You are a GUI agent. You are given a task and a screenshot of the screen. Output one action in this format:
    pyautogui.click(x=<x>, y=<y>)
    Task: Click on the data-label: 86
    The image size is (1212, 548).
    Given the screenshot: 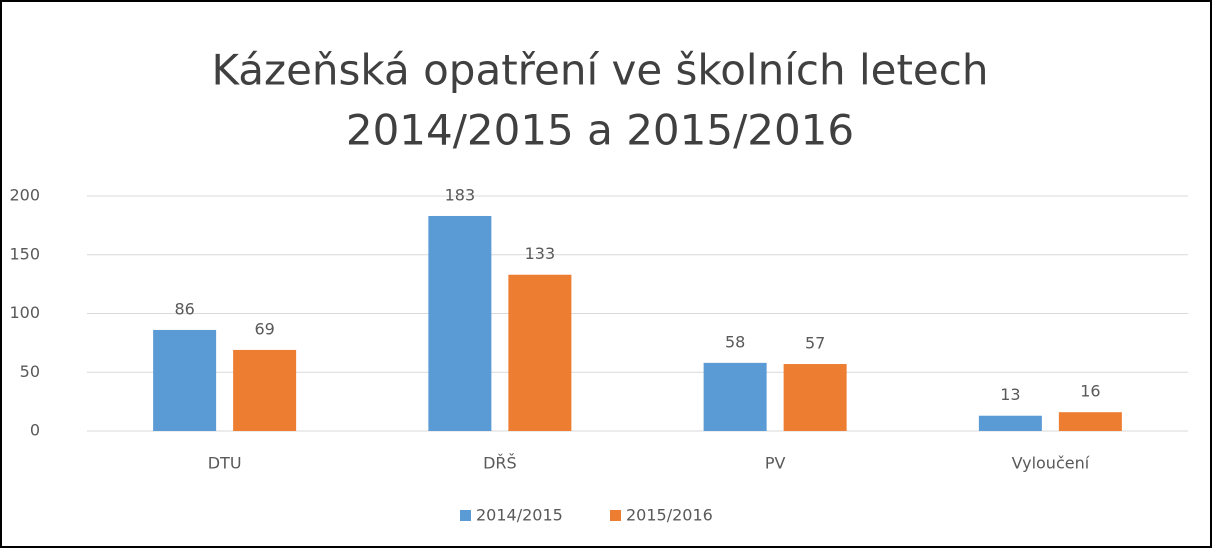 What is the action you would take?
    pyautogui.click(x=184, y=308)
    